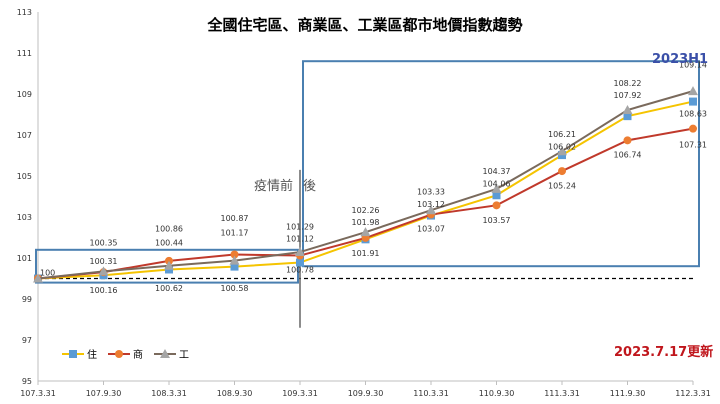  What do you see at coordinates (138, 354) in the screenshot?
I see `legend-label: 商` at bounding box center [138, 354].